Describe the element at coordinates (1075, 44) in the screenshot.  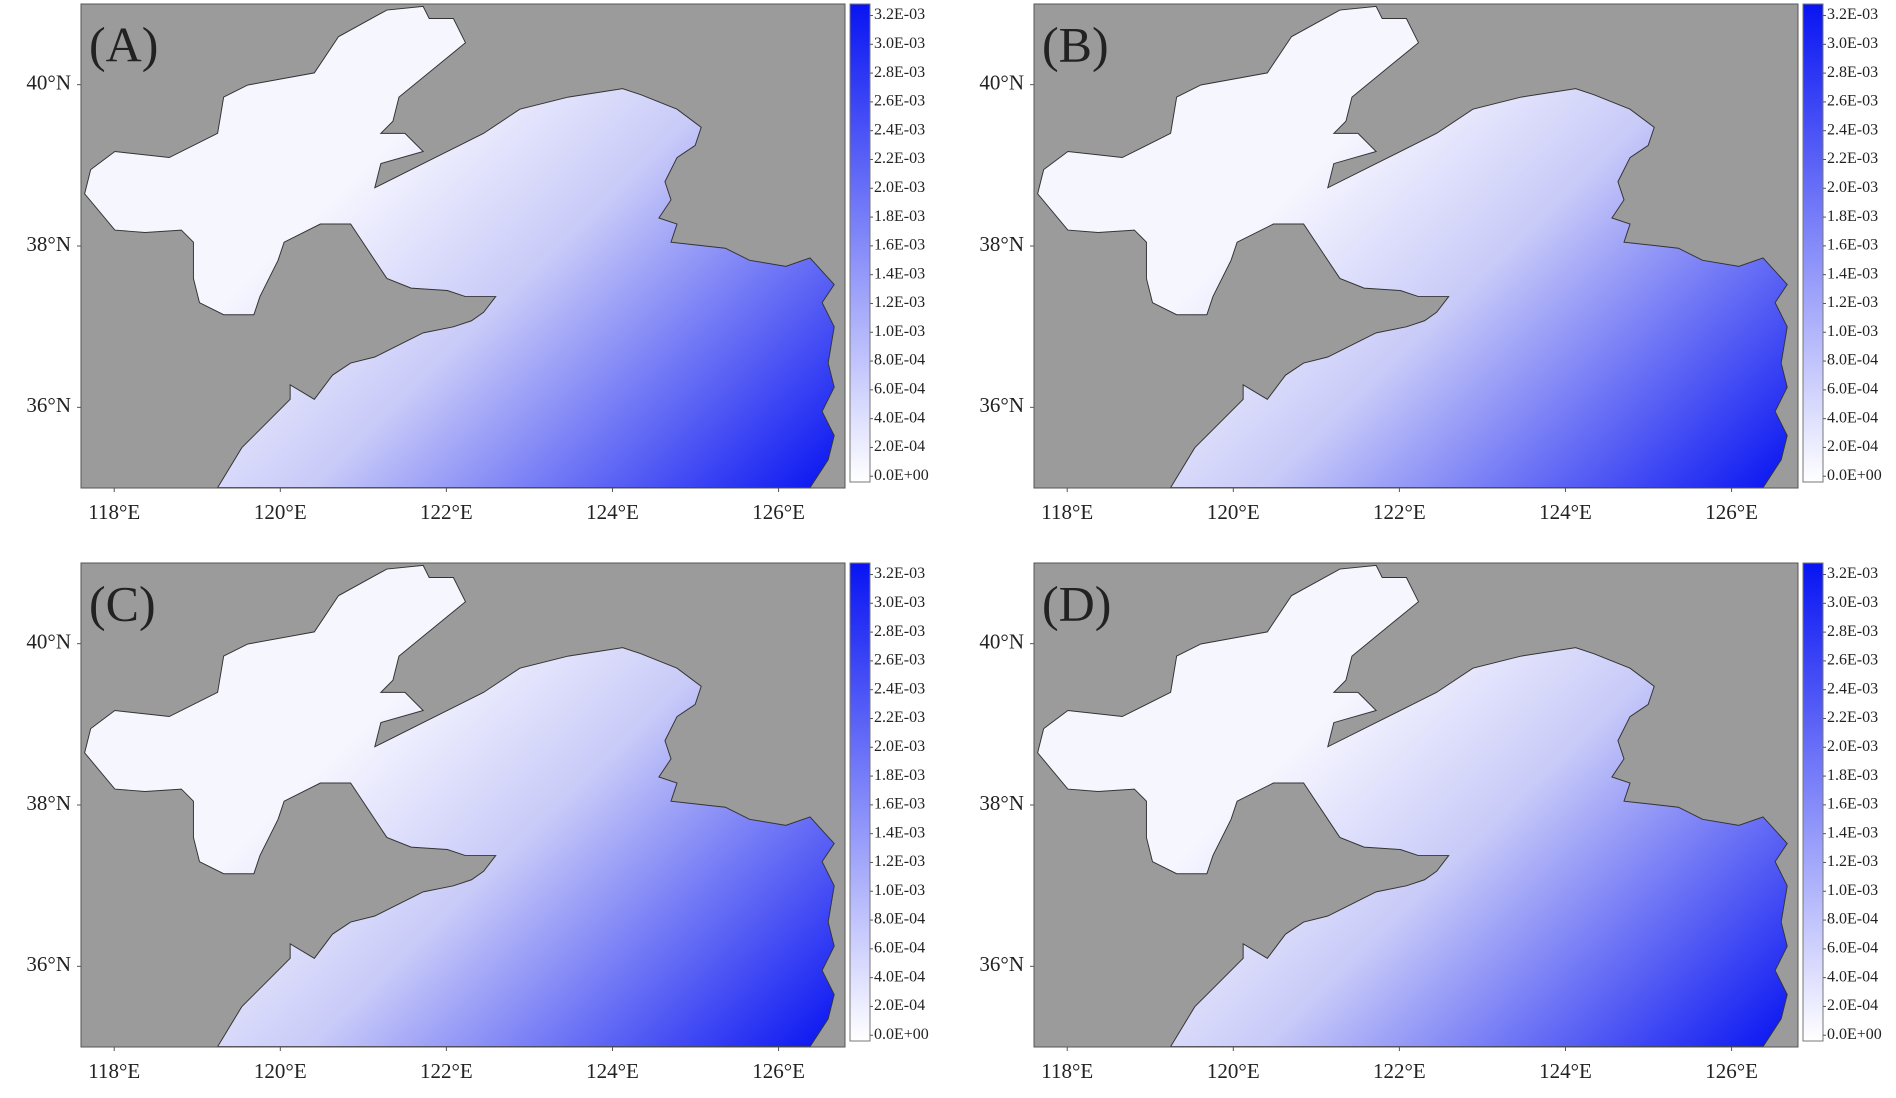
I see `panel-label: (B)` at that location.